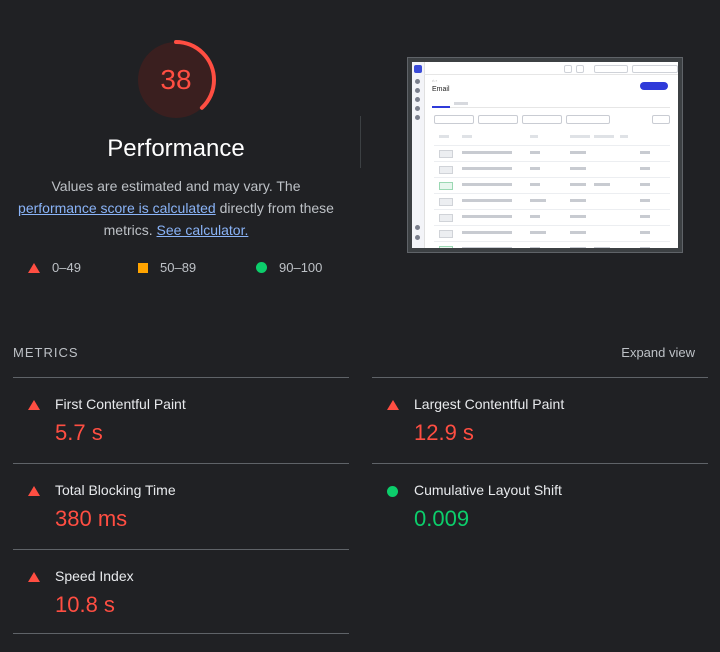 Image resolution: width=720 pixels, height=652 pixels. I want to click on performance-gauge: 38, so click(176, 80).